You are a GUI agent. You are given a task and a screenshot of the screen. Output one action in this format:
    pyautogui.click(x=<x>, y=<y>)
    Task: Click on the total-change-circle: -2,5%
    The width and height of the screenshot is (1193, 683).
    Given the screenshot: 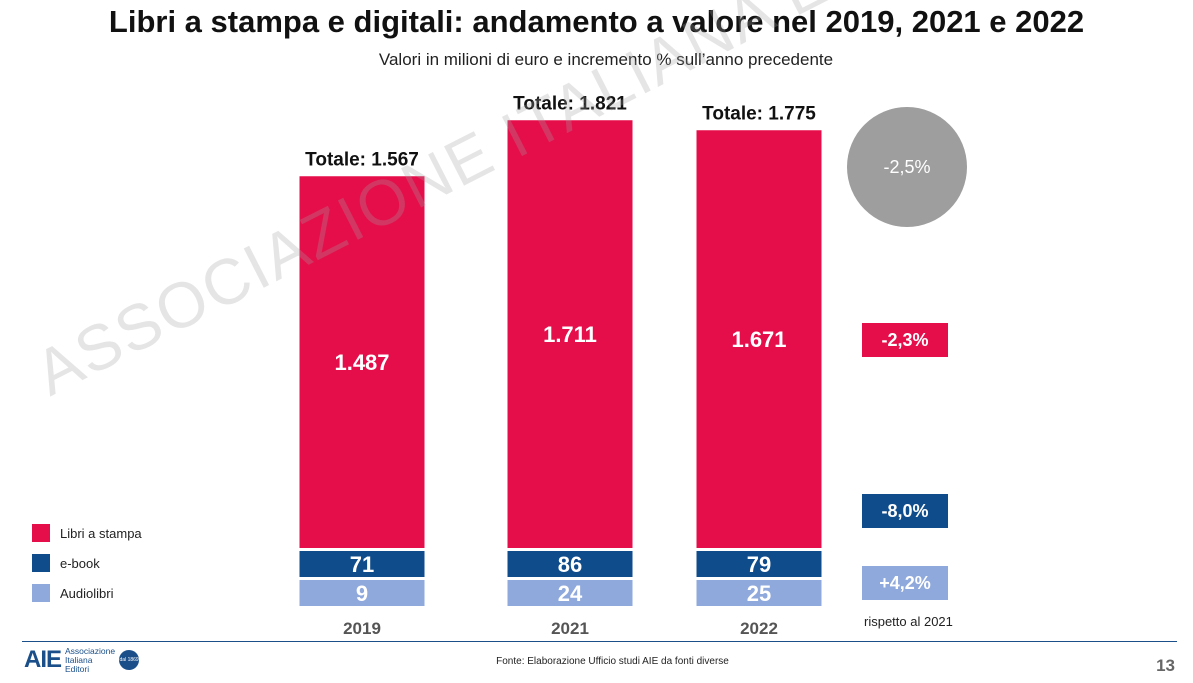 What is the action you would take?
    pyautogui.click(x=907, y=167)
    